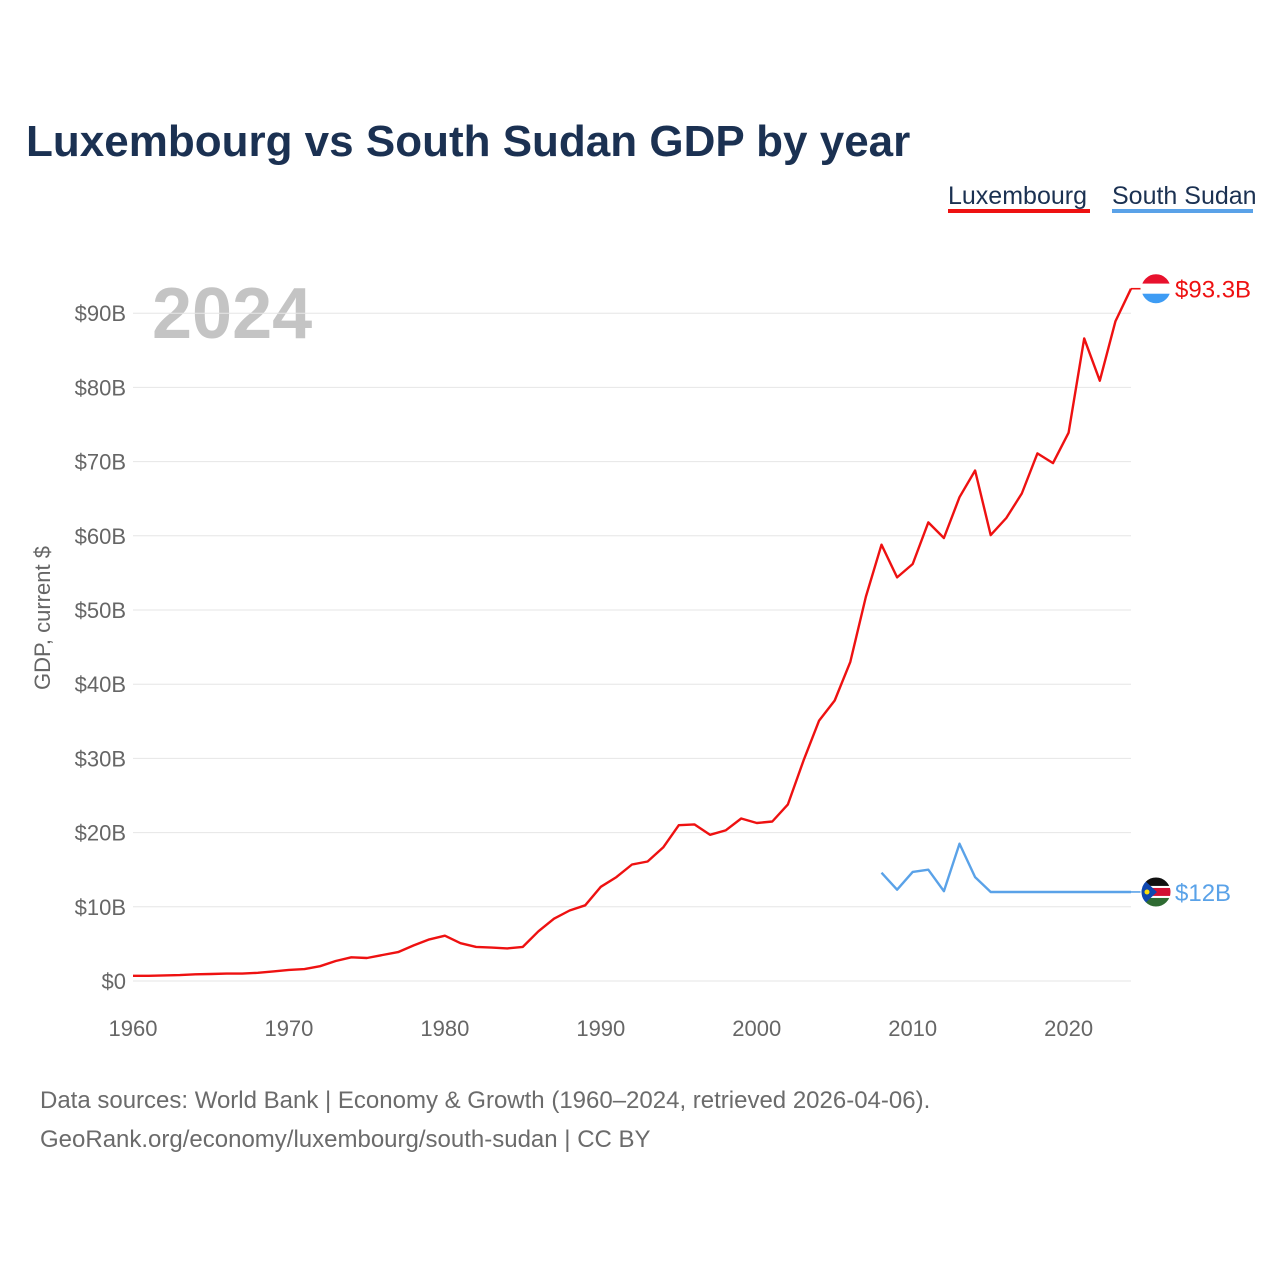 The height and width of the screenshot is (1280, 1280). What do you see at coordinates (100, 758) in the screenshot?
I see `y-tick-label: $30B` at bounding box center [100, 758].